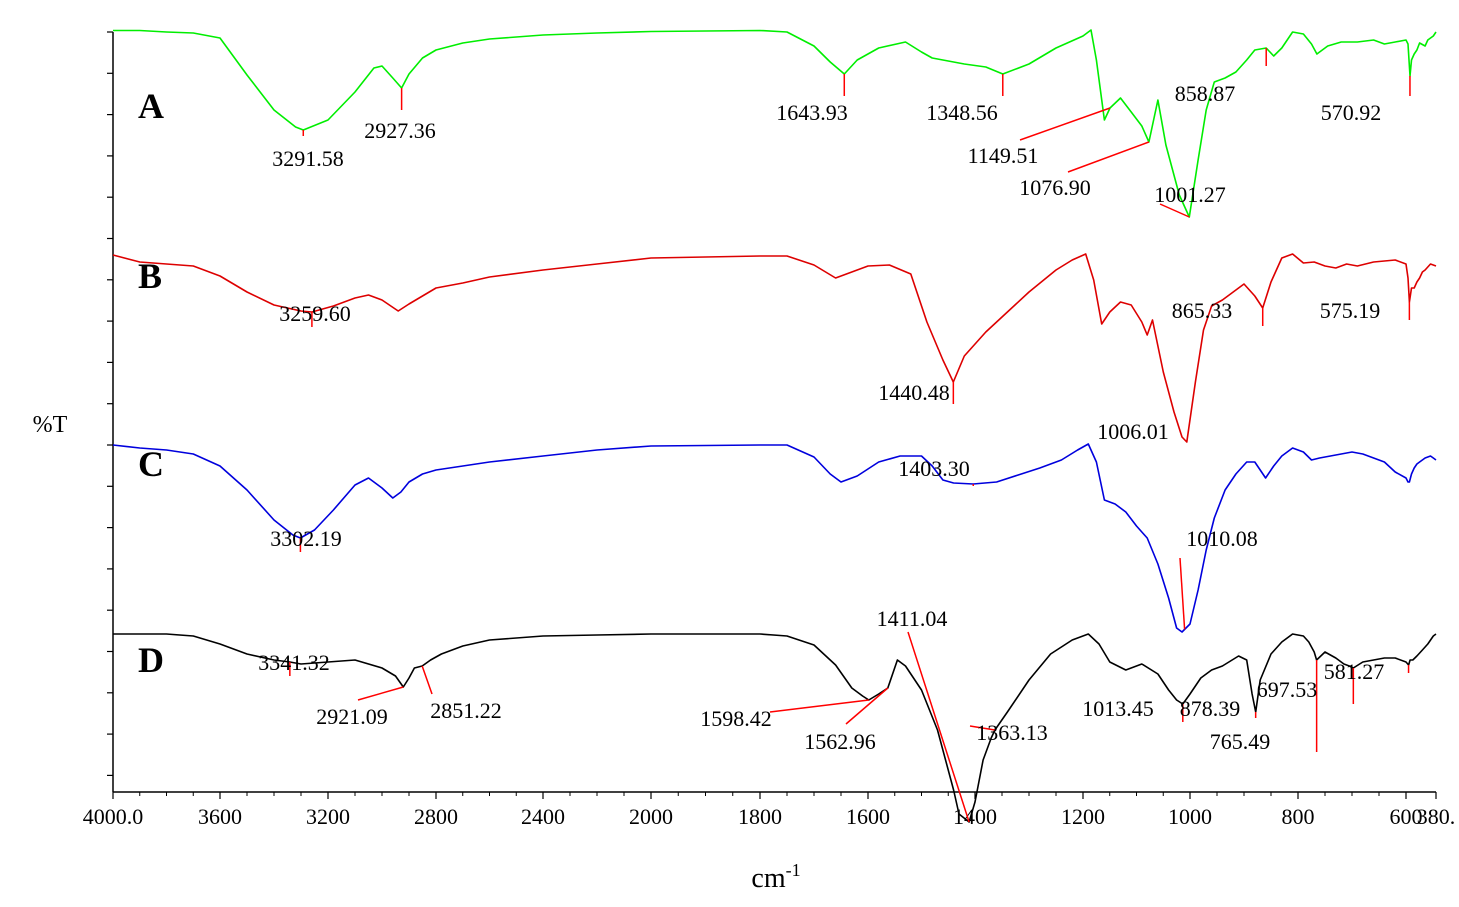 The width and height of the screenshot is (1459, 907). I want to click on peak-annotation: 2921.09, so click(360, 707).